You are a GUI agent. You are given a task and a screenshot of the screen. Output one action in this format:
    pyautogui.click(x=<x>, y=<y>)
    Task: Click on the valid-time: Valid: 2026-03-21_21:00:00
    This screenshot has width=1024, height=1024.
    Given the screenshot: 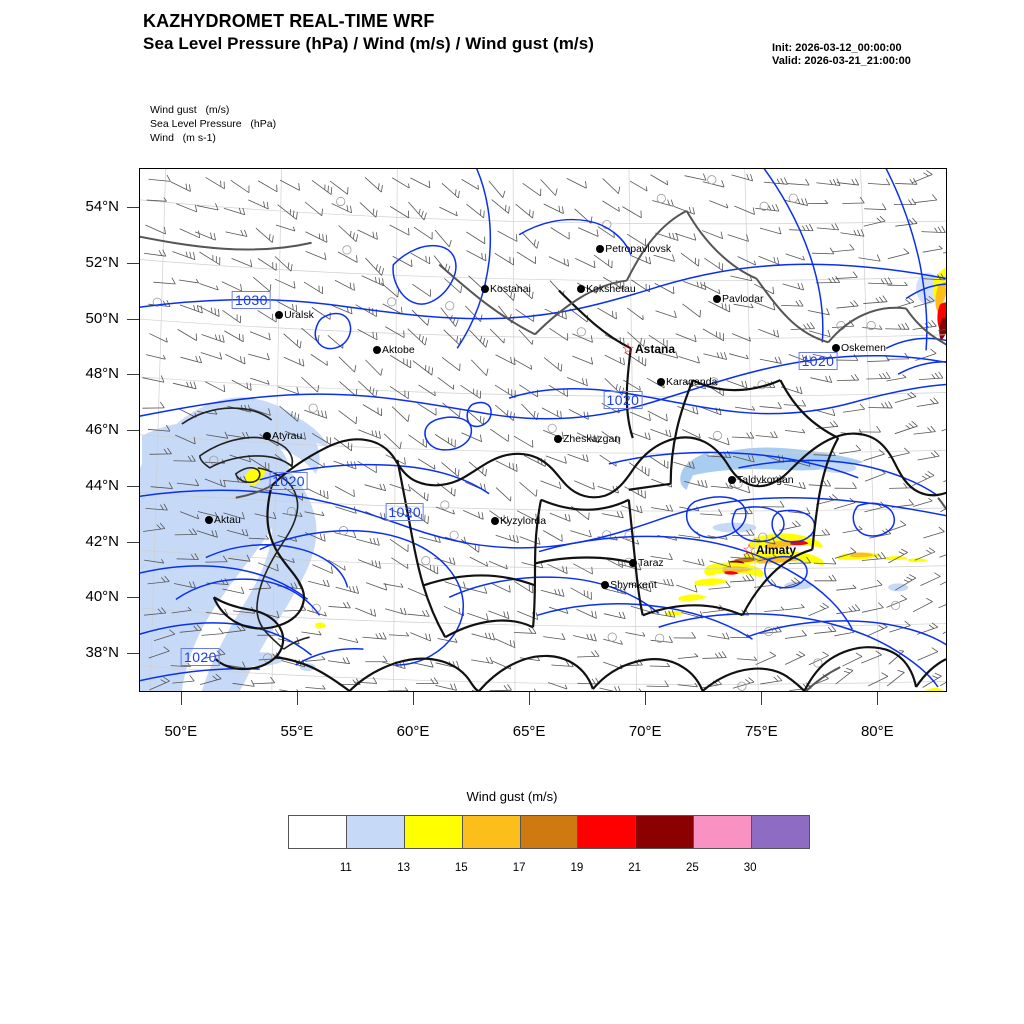 What is the action you would take?
    pyautogui.click(x=841, y=61)
    